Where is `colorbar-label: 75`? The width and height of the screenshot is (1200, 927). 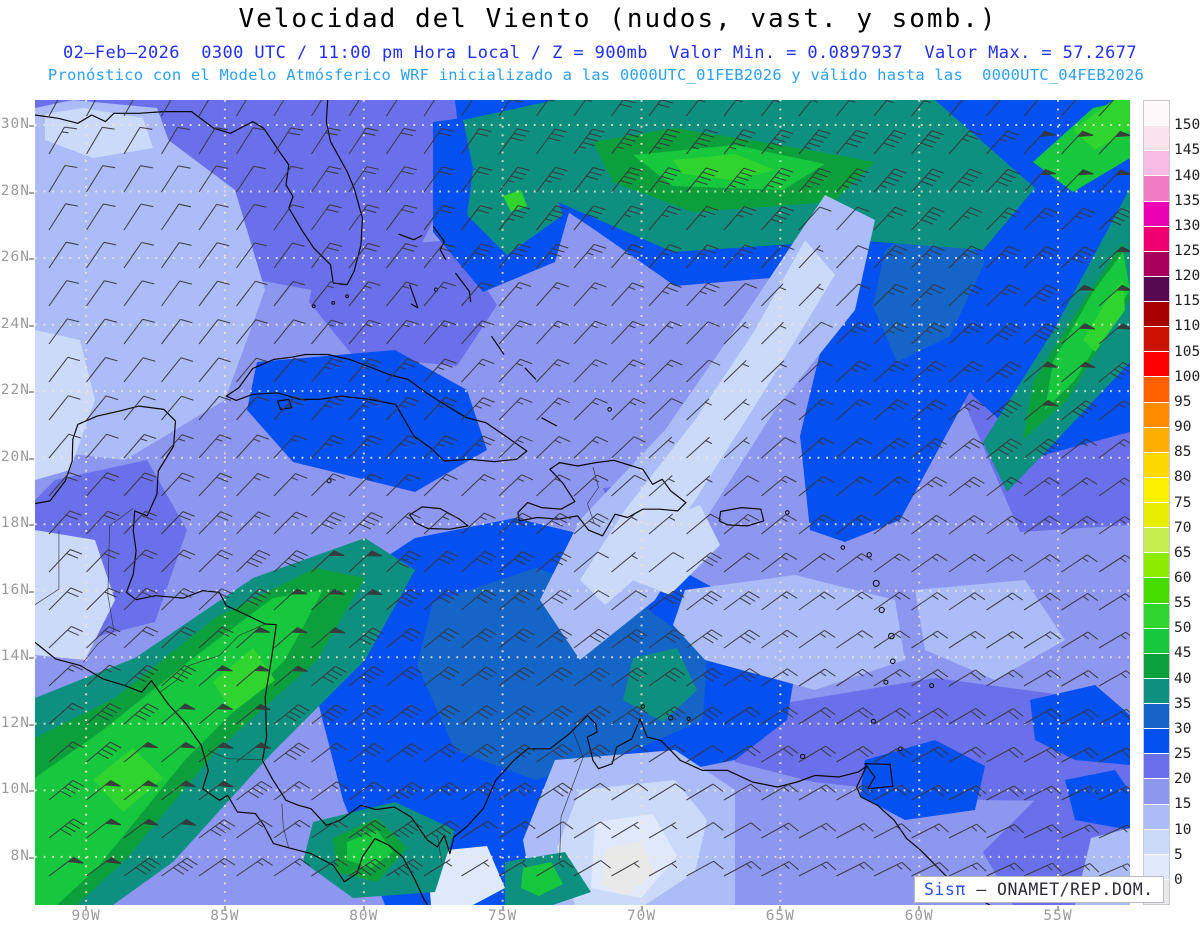
colorbar-label: 75 is located at coordinates (1183, 502).